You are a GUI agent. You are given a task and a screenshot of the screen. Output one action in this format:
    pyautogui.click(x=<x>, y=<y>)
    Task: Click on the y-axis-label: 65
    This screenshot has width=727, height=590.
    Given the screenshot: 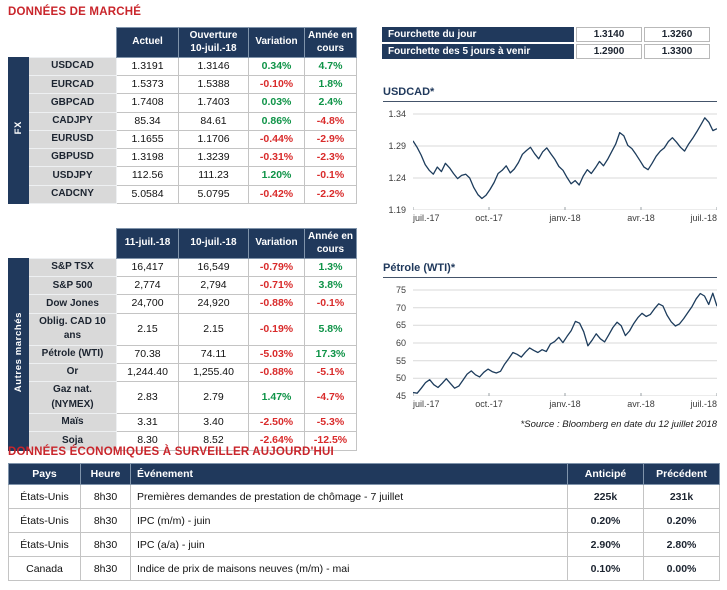 What is the action you would take?
    pyautogui.click(x=400, y=325)
    